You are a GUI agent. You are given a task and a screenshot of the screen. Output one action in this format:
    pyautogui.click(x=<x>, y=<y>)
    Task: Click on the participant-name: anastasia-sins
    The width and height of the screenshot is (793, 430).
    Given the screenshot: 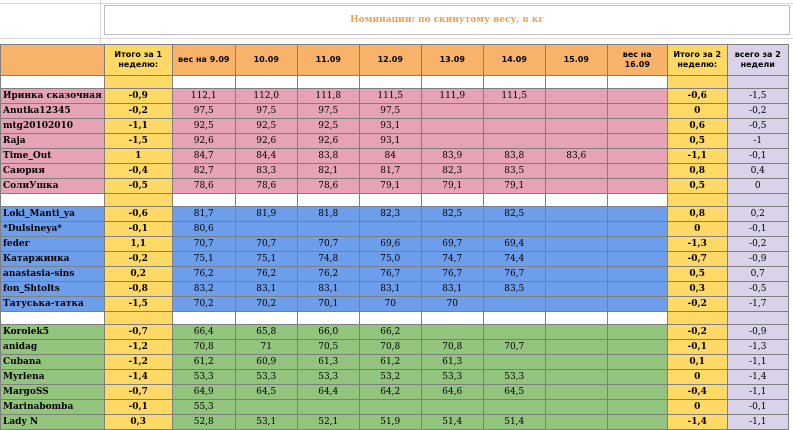 What is the action you would take?
    pyautogui.click(x=52, y=274)
    